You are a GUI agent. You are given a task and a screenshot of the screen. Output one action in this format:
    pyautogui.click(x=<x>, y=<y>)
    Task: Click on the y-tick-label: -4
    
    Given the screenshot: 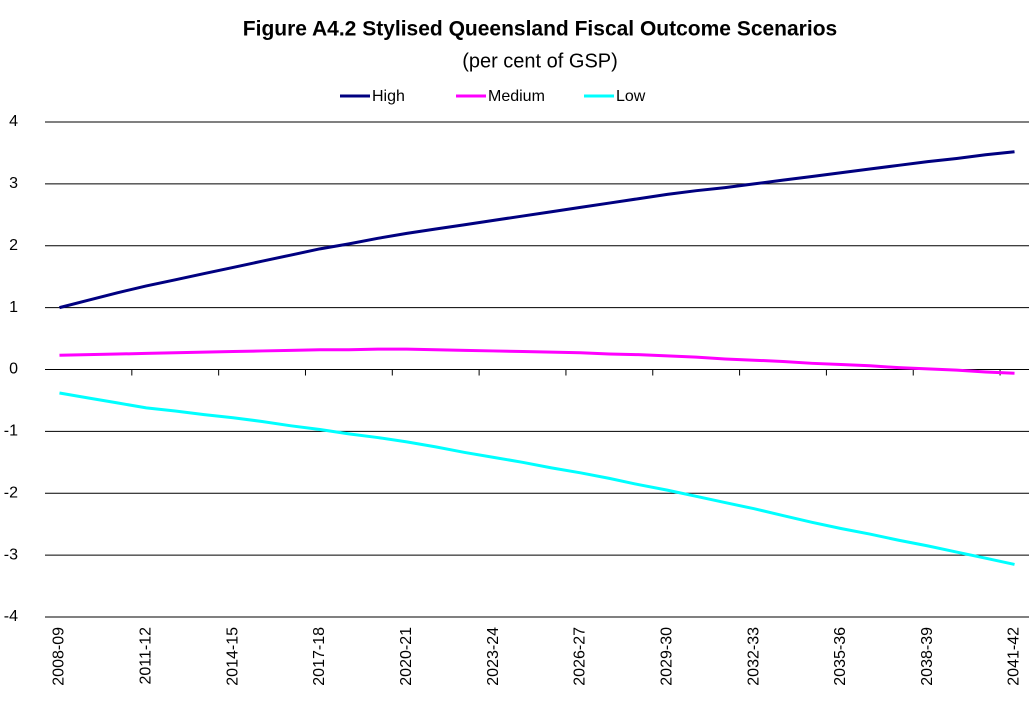 What is the action you would take?
    pyautogui.click(x=11, y=616)
    